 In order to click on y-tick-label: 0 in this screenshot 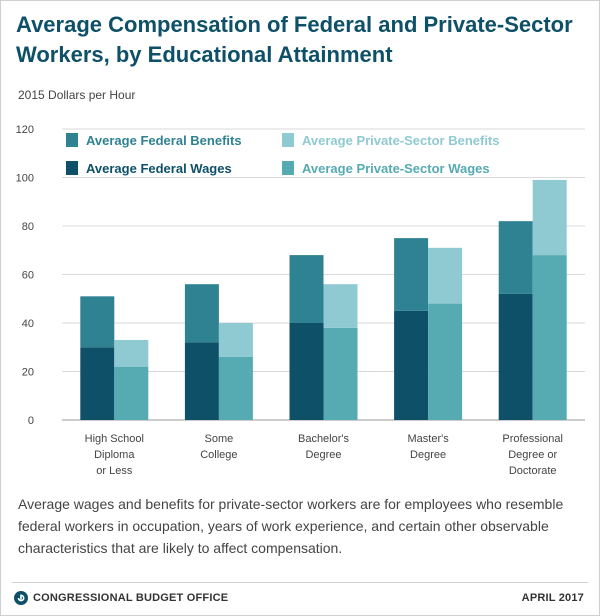, I will do `click(31, 421)`.